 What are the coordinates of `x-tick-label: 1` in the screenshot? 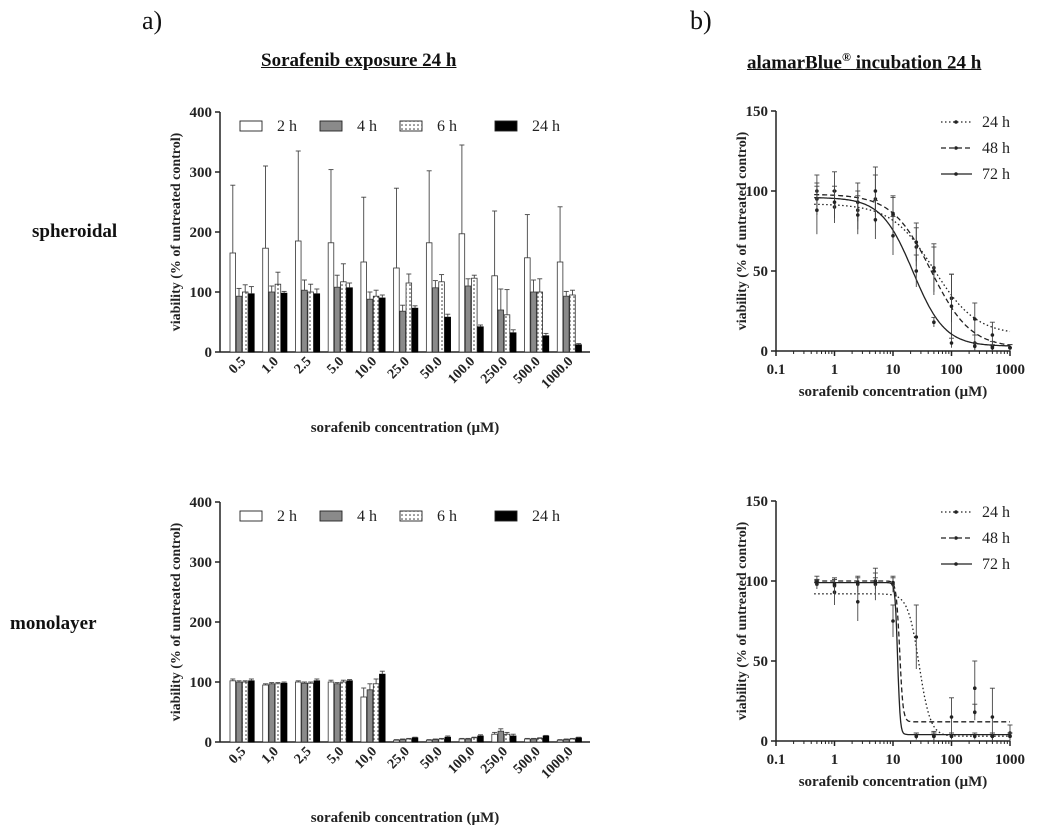 It's located at (835, 760).